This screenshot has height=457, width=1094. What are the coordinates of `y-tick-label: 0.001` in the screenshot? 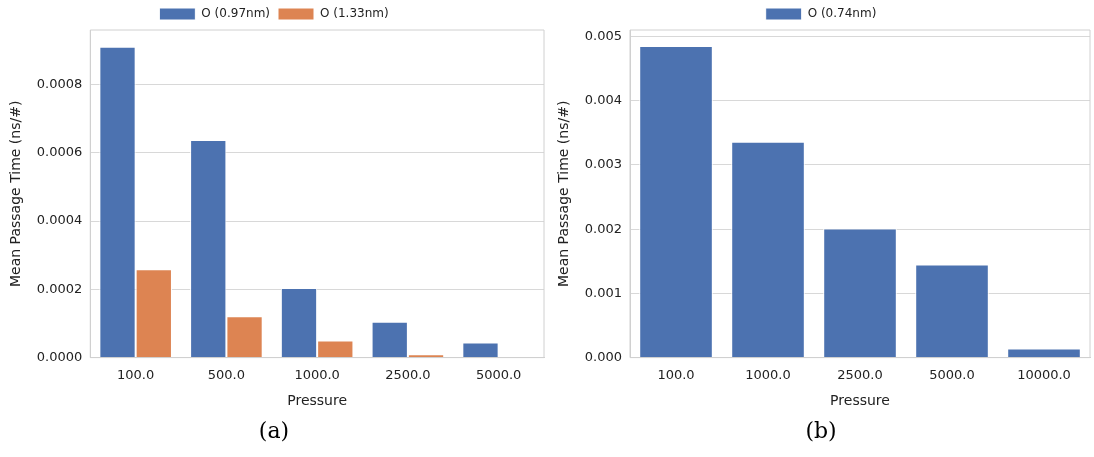 It's located at (603, 292).